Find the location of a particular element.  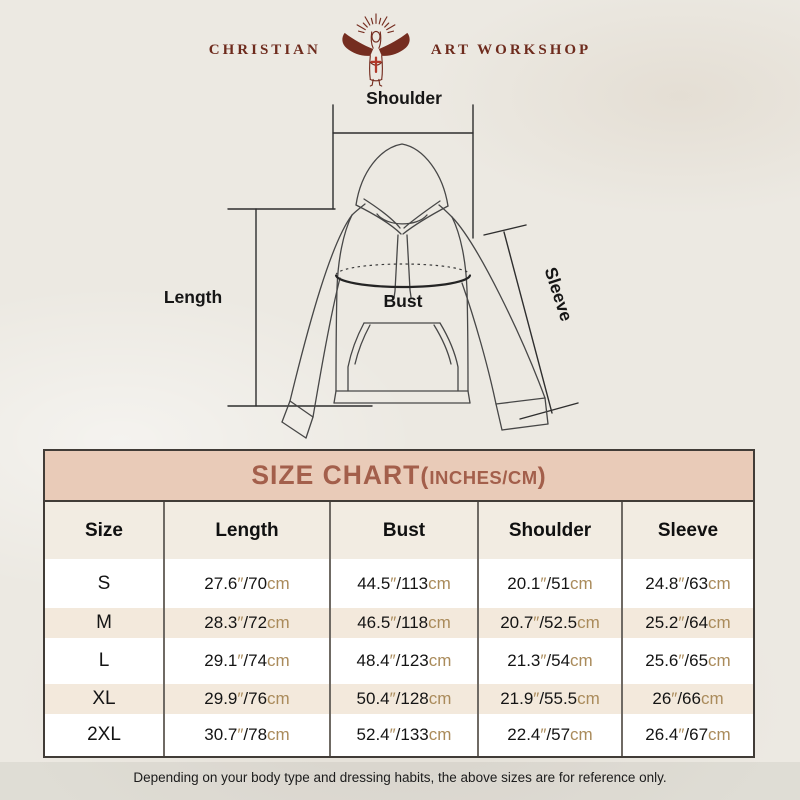

size-label: S is located at coordinates (104, 583).